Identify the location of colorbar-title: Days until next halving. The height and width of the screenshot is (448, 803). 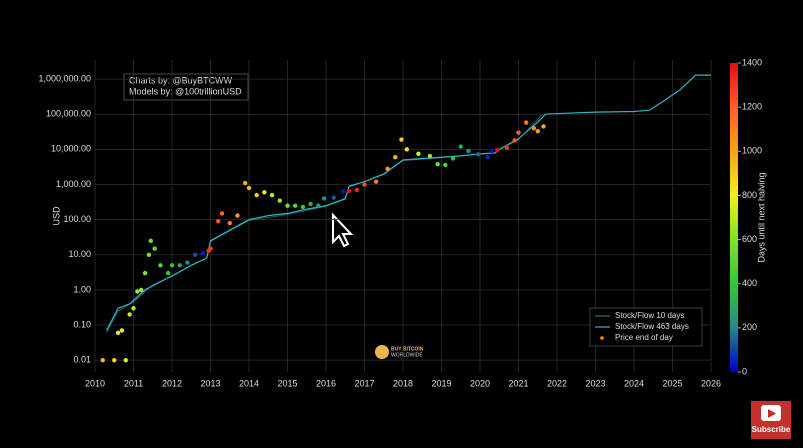
(761, 217).